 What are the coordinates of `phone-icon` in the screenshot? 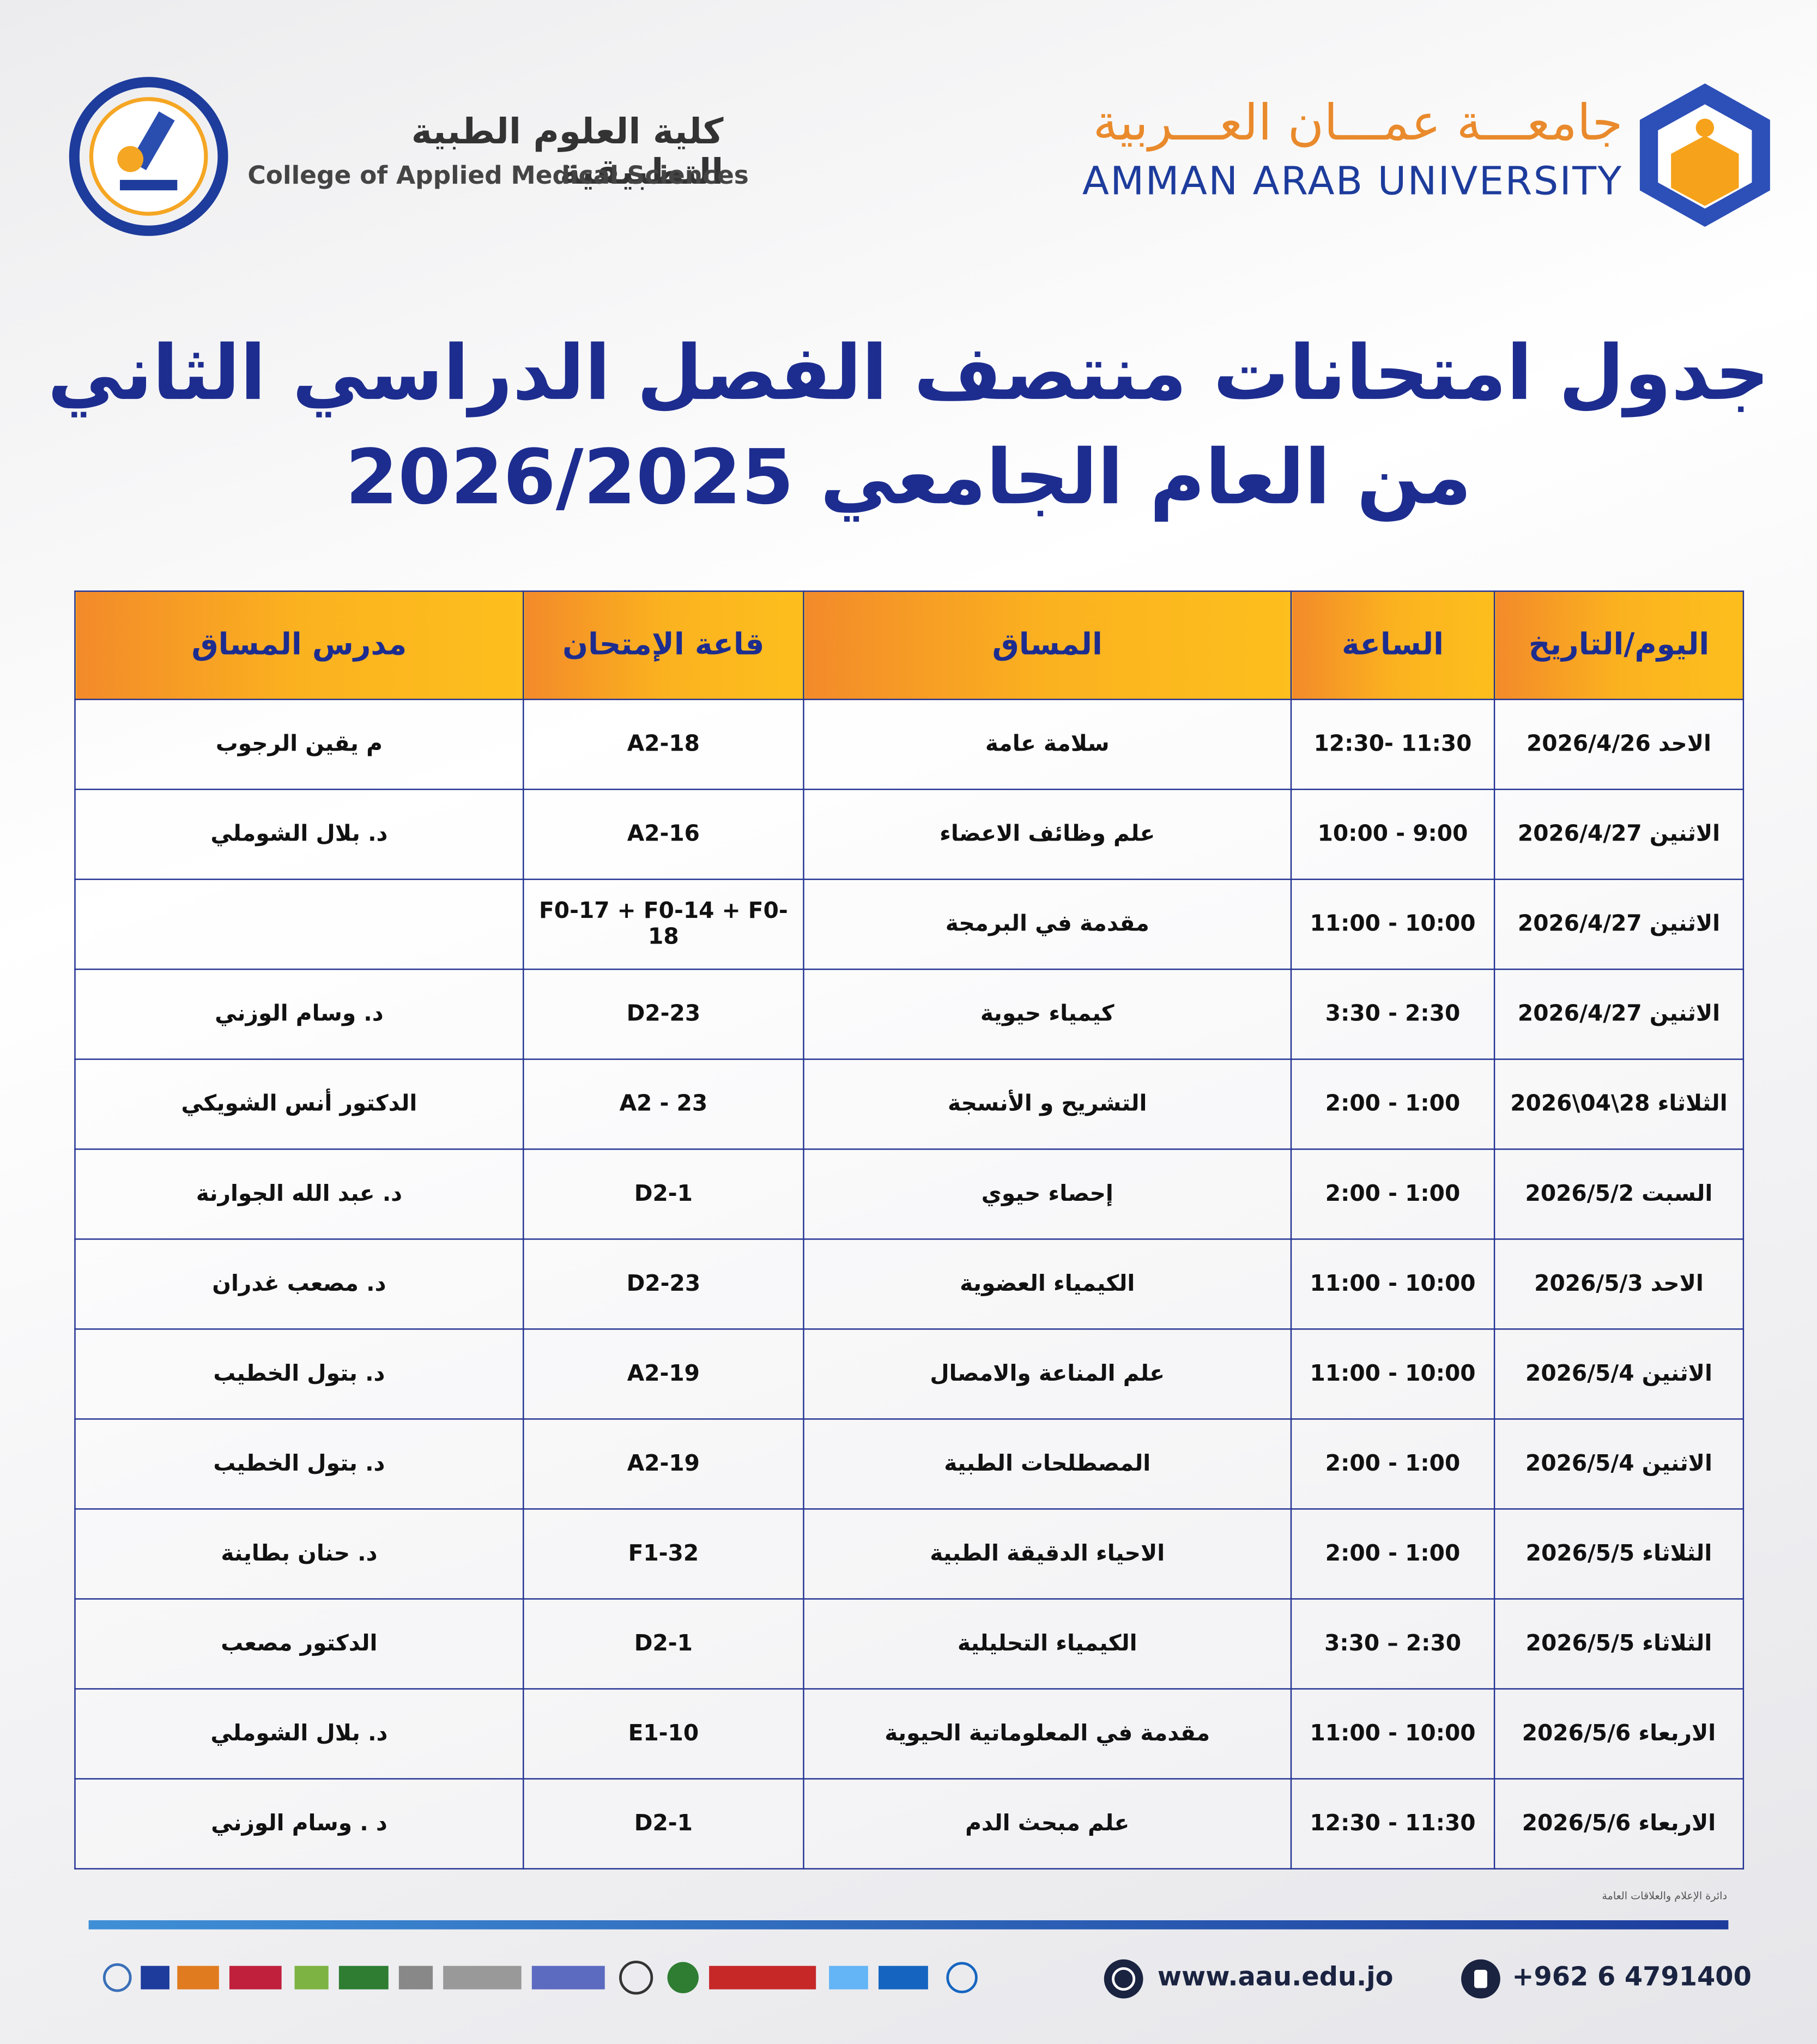 It's located at (1481, 1979).